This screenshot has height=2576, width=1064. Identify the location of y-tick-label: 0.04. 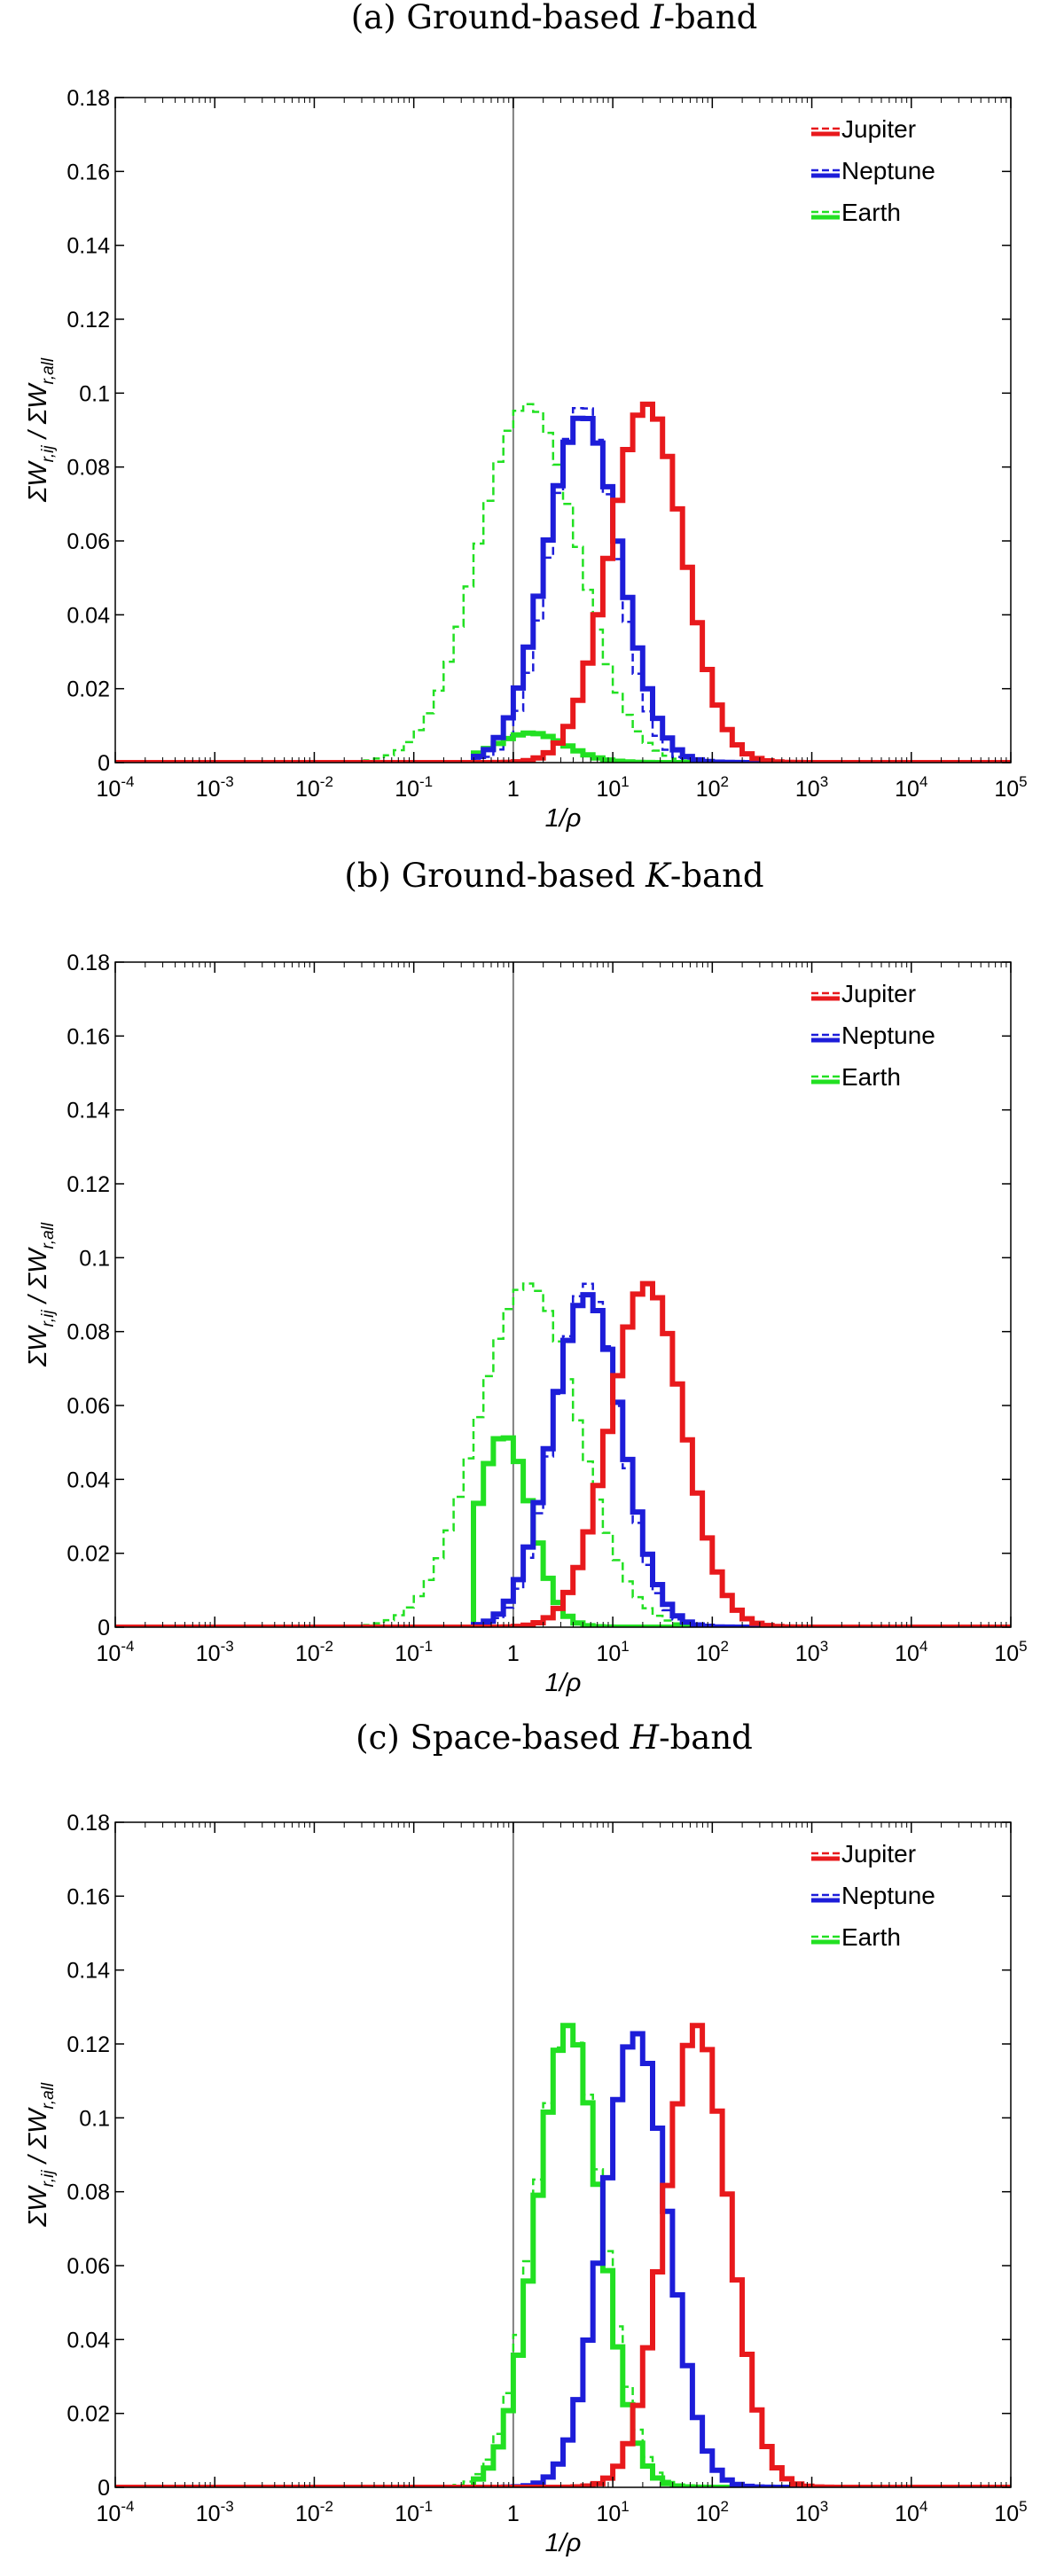
(88, 1480).